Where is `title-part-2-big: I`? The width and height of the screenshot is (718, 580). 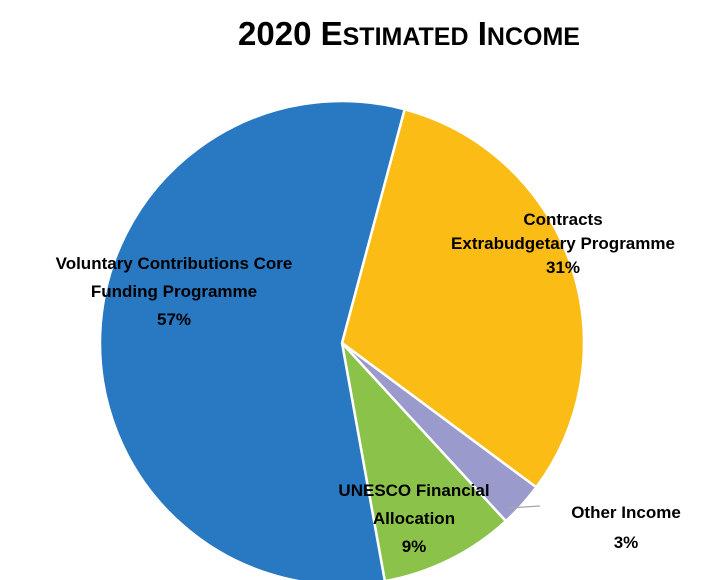 title-part-2-big: I is located at coordinates (478, 33).